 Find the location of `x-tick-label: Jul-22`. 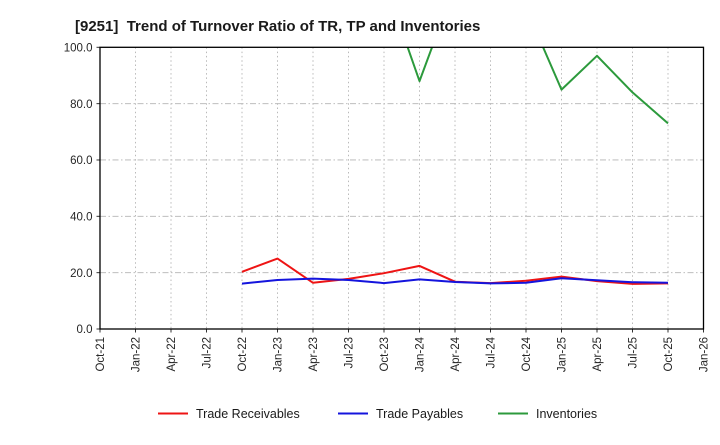

x-tick-label: Jul-22 is located at coordinates (208, 352).